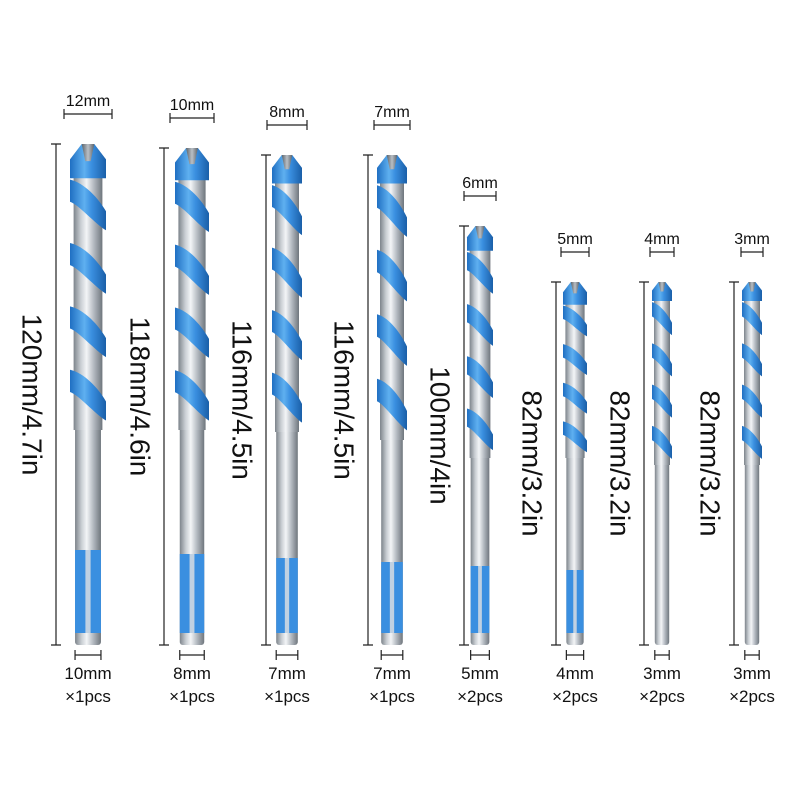 The height and width of the screenshot is (800, 800). Describe the element at coordinates (575, 673) in the screenshot. I see `shank-width-label: 4mm` at that location.